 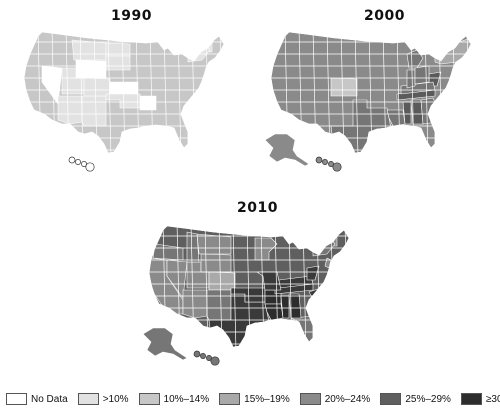 I want to click on legend-item: No Data, so click(x=37, y=399).